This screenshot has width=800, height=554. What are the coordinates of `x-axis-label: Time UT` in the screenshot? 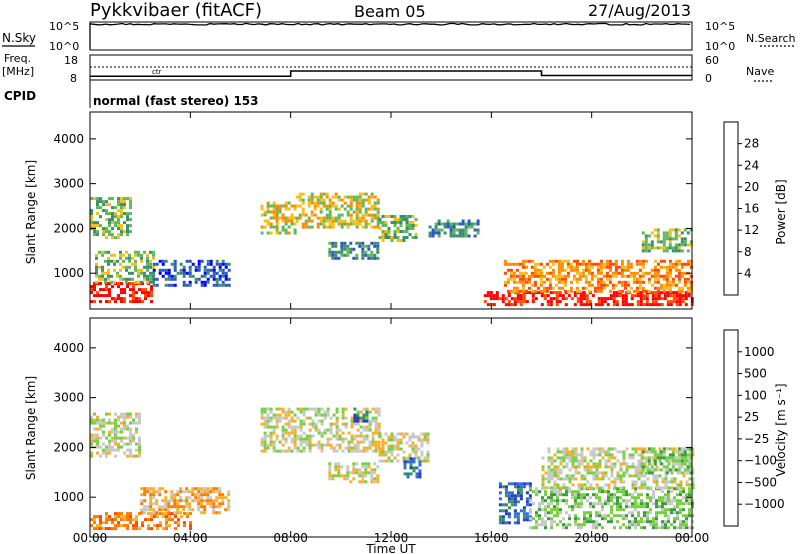 It's located at (390, 548).